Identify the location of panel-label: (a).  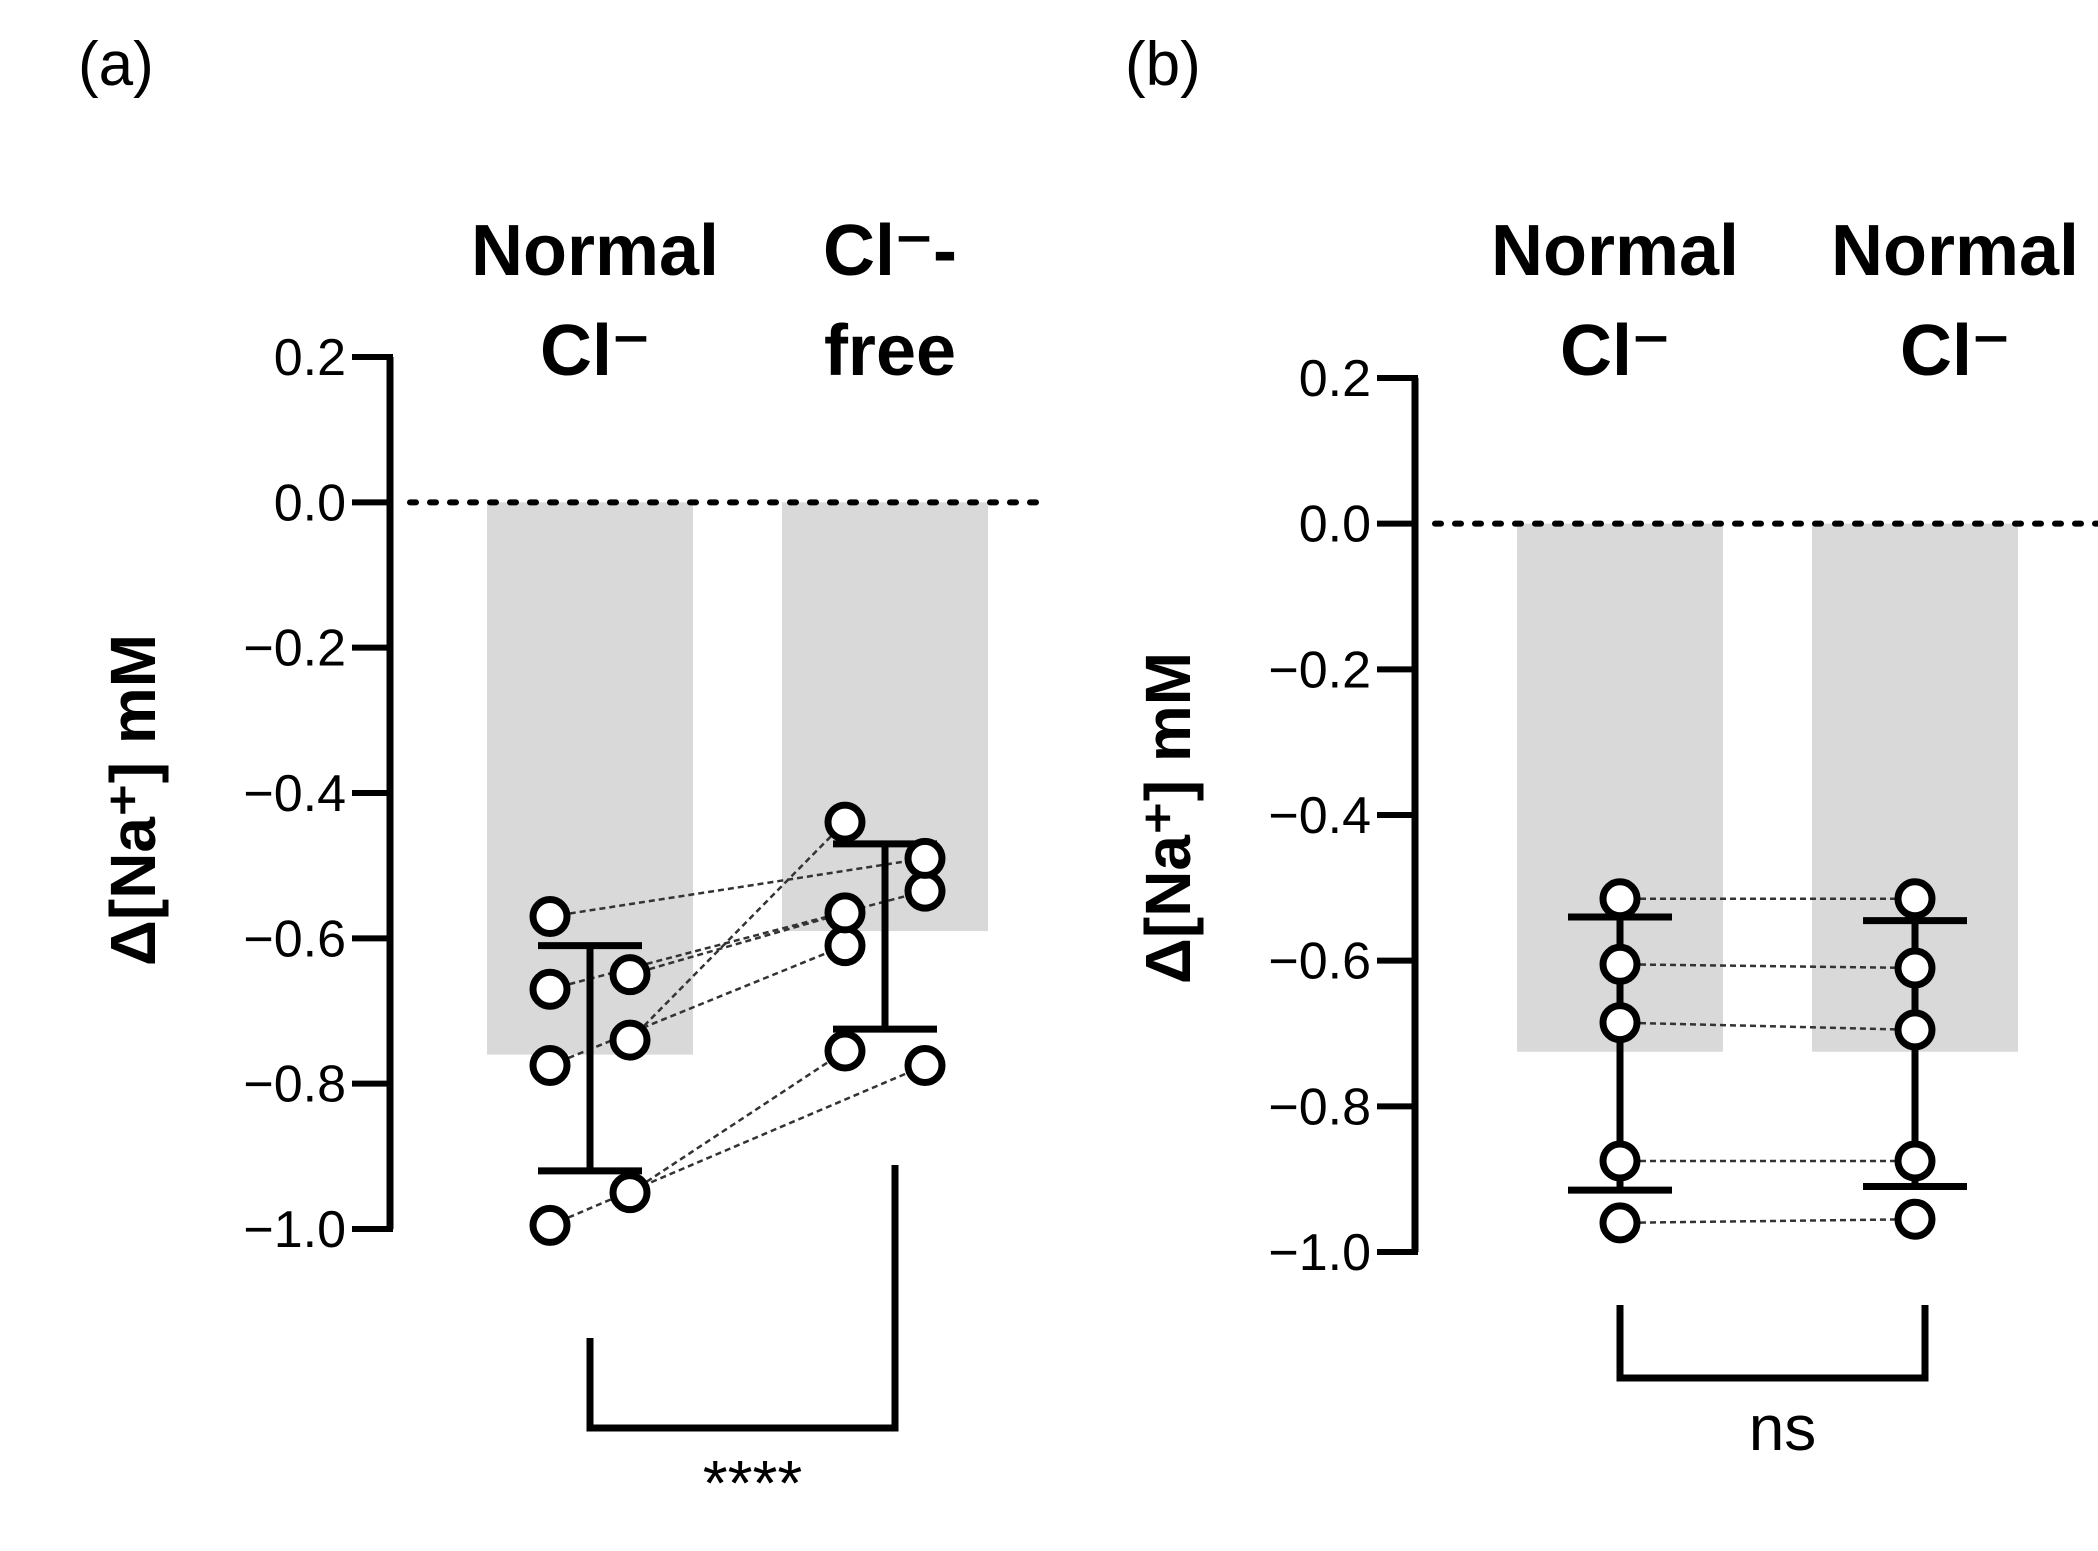
(116, 64).